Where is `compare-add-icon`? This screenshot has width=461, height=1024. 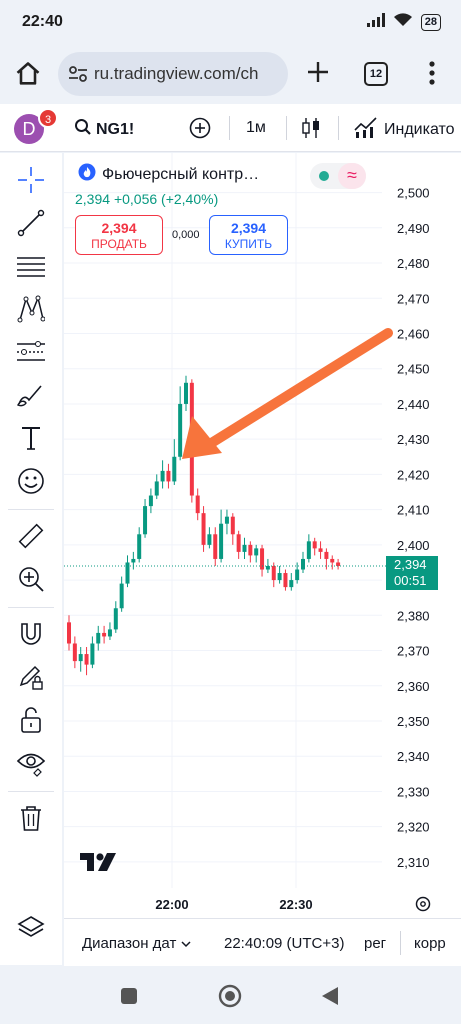 compare-add-icon is located at coordinates (200, 130).